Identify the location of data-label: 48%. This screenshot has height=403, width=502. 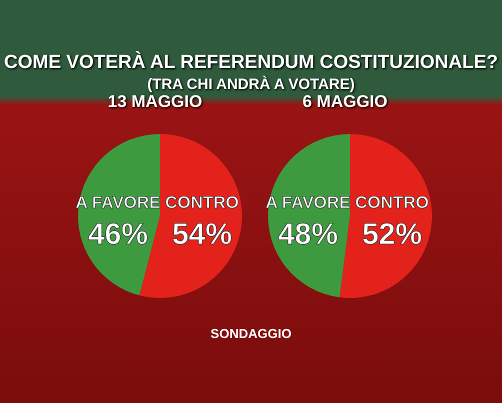
(308, 234).